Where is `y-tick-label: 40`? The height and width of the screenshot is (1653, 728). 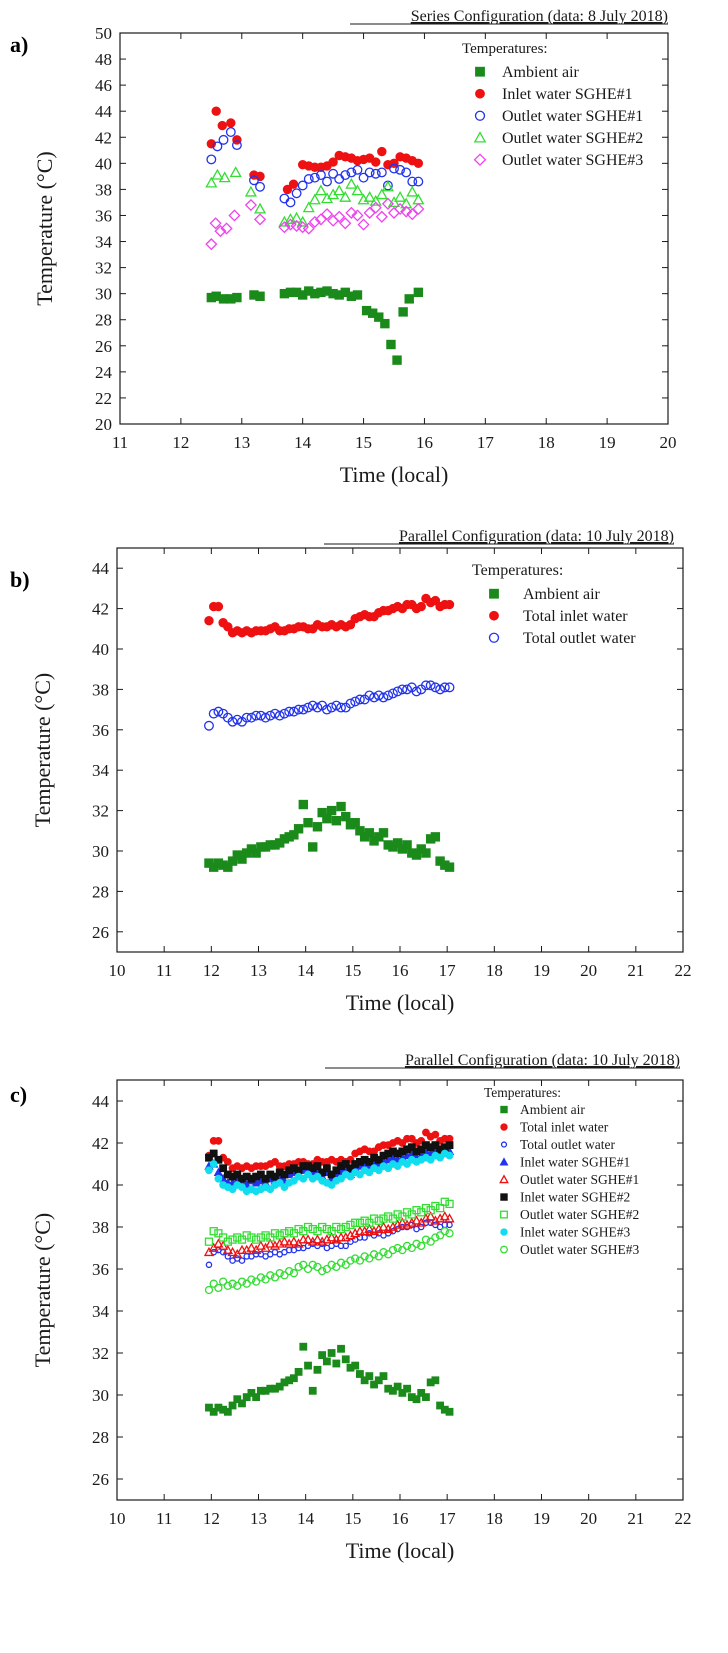 y-tick-label: 40 is located at coordinates (100, 1185).